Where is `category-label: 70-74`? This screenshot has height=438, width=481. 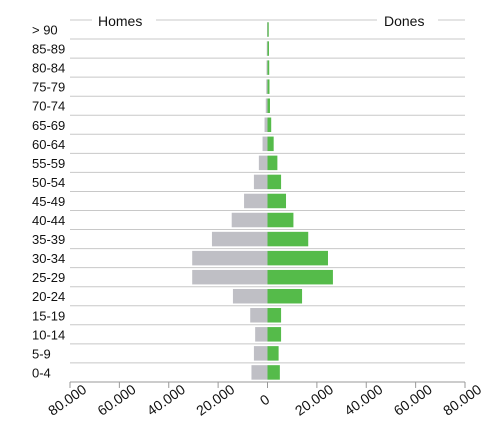 category-label: 70-74 is located at coordinates (48, 106).